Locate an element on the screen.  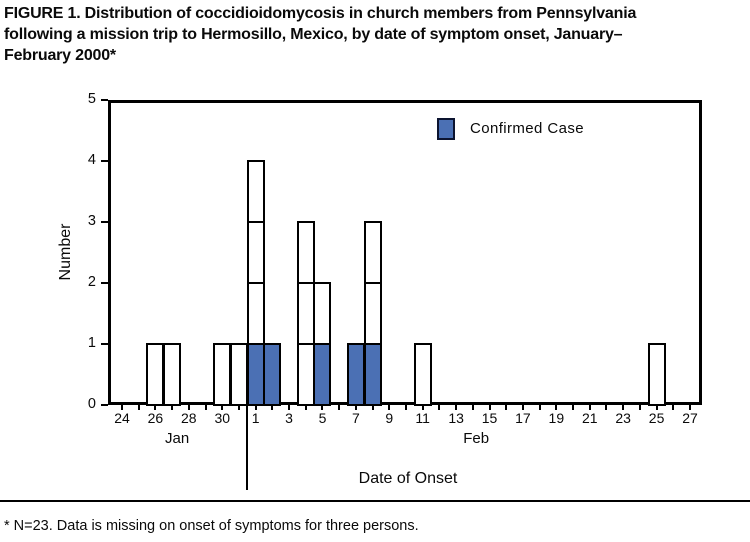
x-tick-label: 3 is located at coordinates (289, 418).